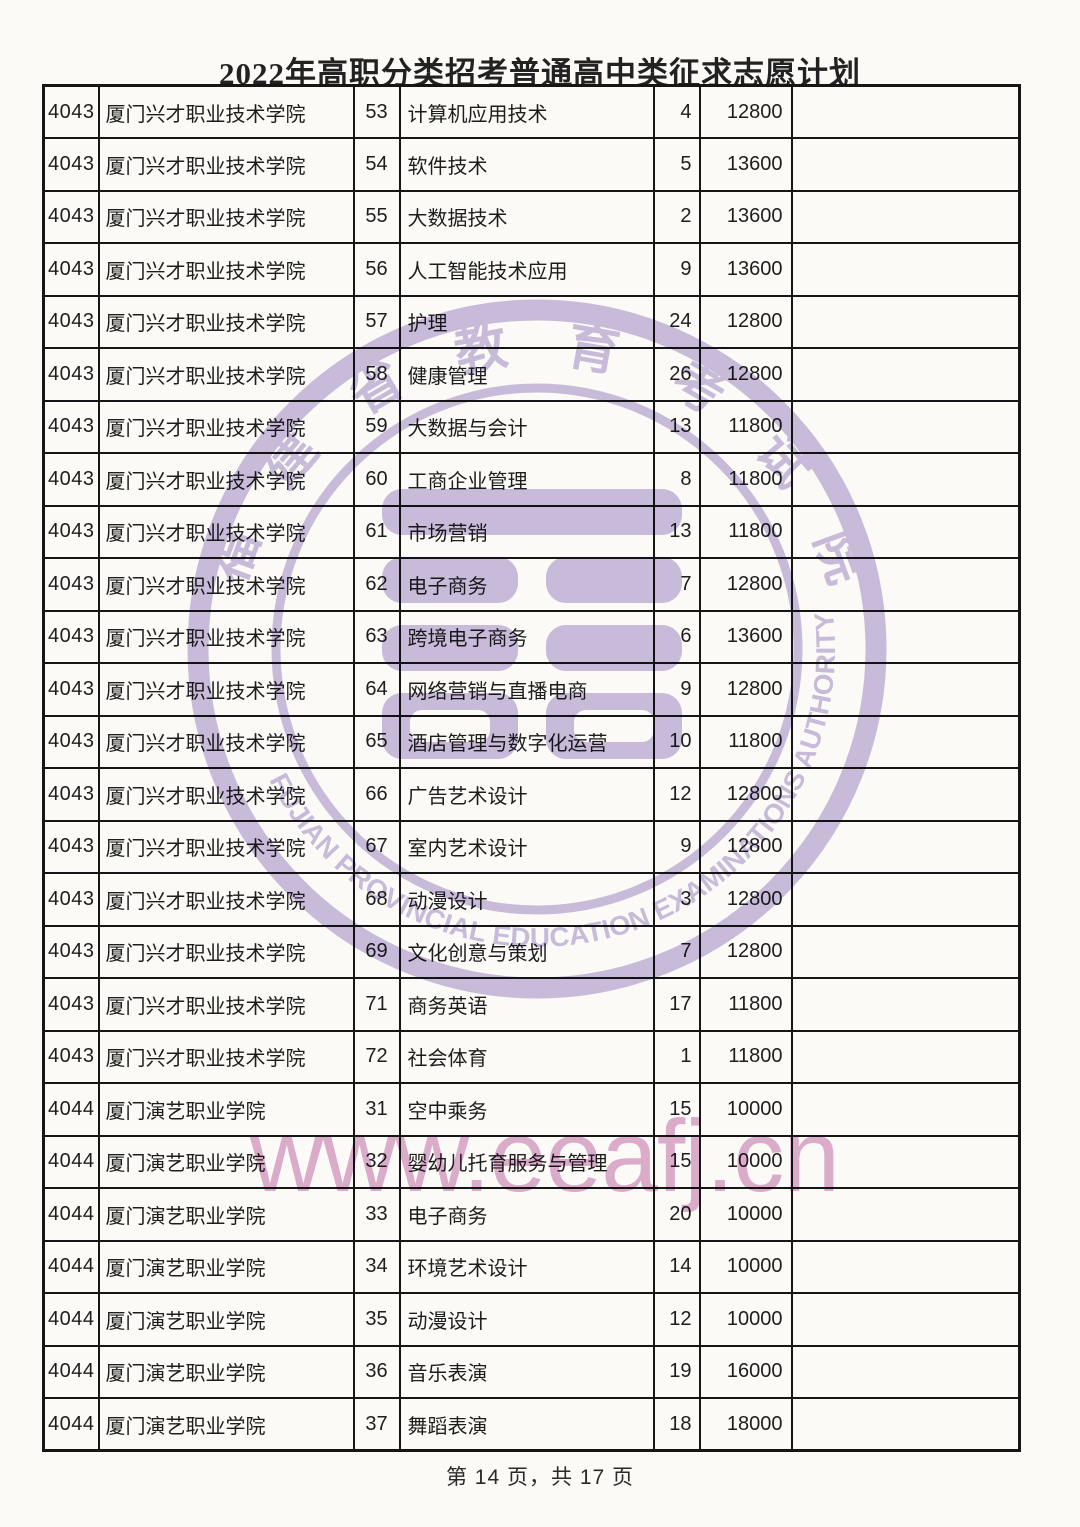  Describe the element at coordinates (676, 164) in the screenshot. I see `plan-count-cell: 5` at that location.